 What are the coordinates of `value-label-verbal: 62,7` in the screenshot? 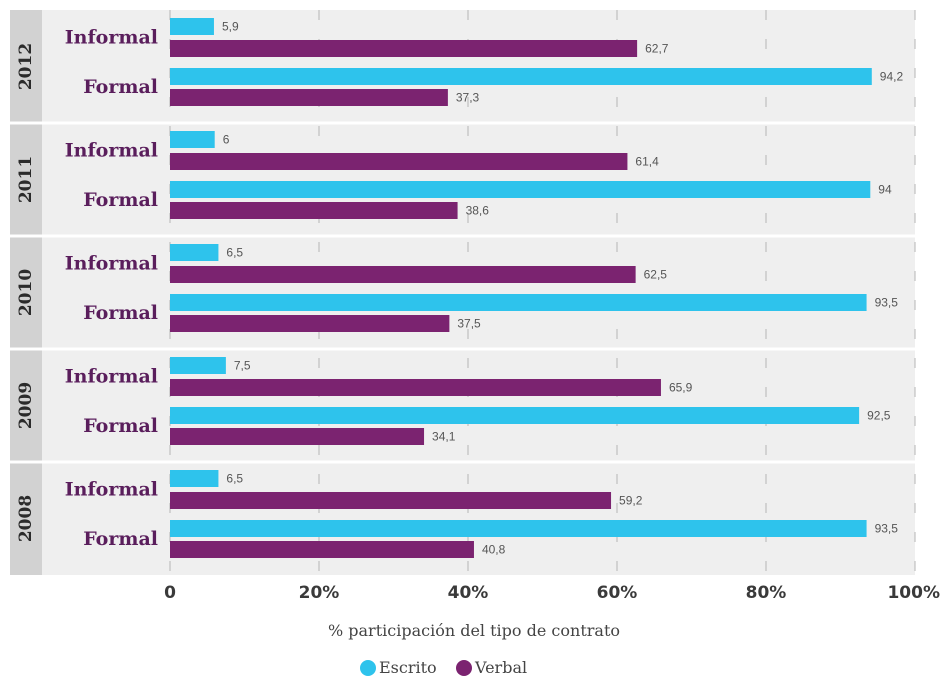 It's located at (657, 49).